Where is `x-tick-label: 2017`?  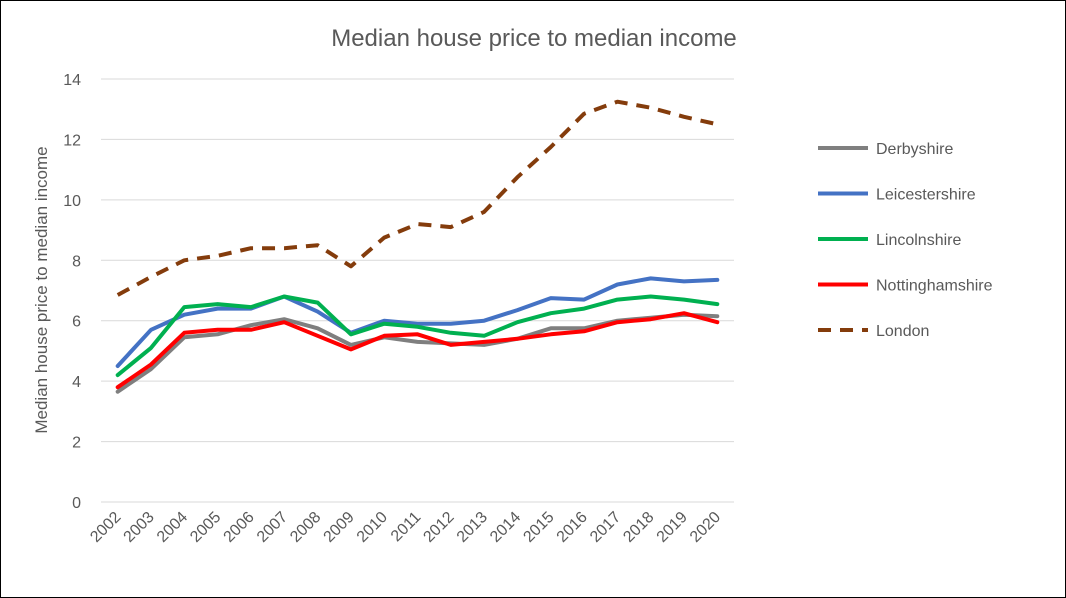 x-tick-label: 2017 is located at coordinates (605, 527).